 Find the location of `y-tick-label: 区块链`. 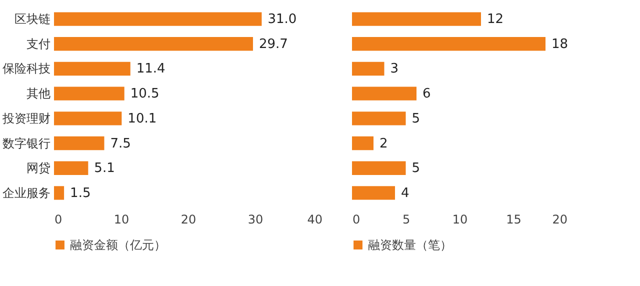

y-tick-label: 区块链 is located at coordinates (32, 19).